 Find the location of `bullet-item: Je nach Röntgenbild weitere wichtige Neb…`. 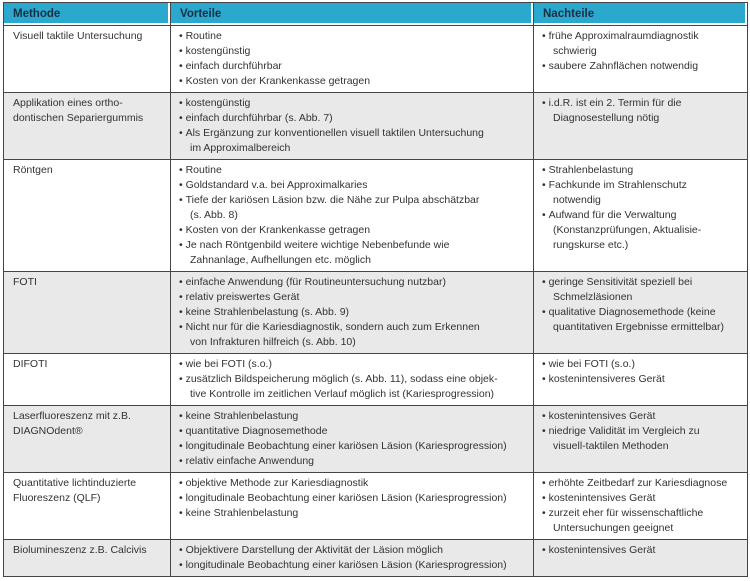

bullet-item: Je nach Röntgenbild weitere wichtige Neb… is located at coordinates (353, 253).